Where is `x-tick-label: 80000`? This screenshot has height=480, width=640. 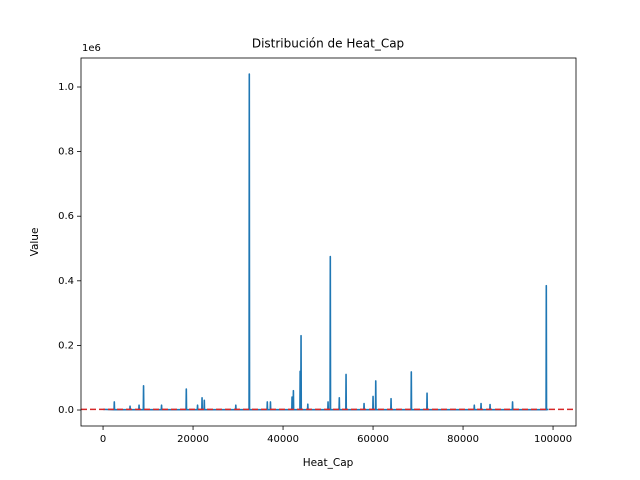 x-tick-label: 80000 is located at coordinates (463, 439).